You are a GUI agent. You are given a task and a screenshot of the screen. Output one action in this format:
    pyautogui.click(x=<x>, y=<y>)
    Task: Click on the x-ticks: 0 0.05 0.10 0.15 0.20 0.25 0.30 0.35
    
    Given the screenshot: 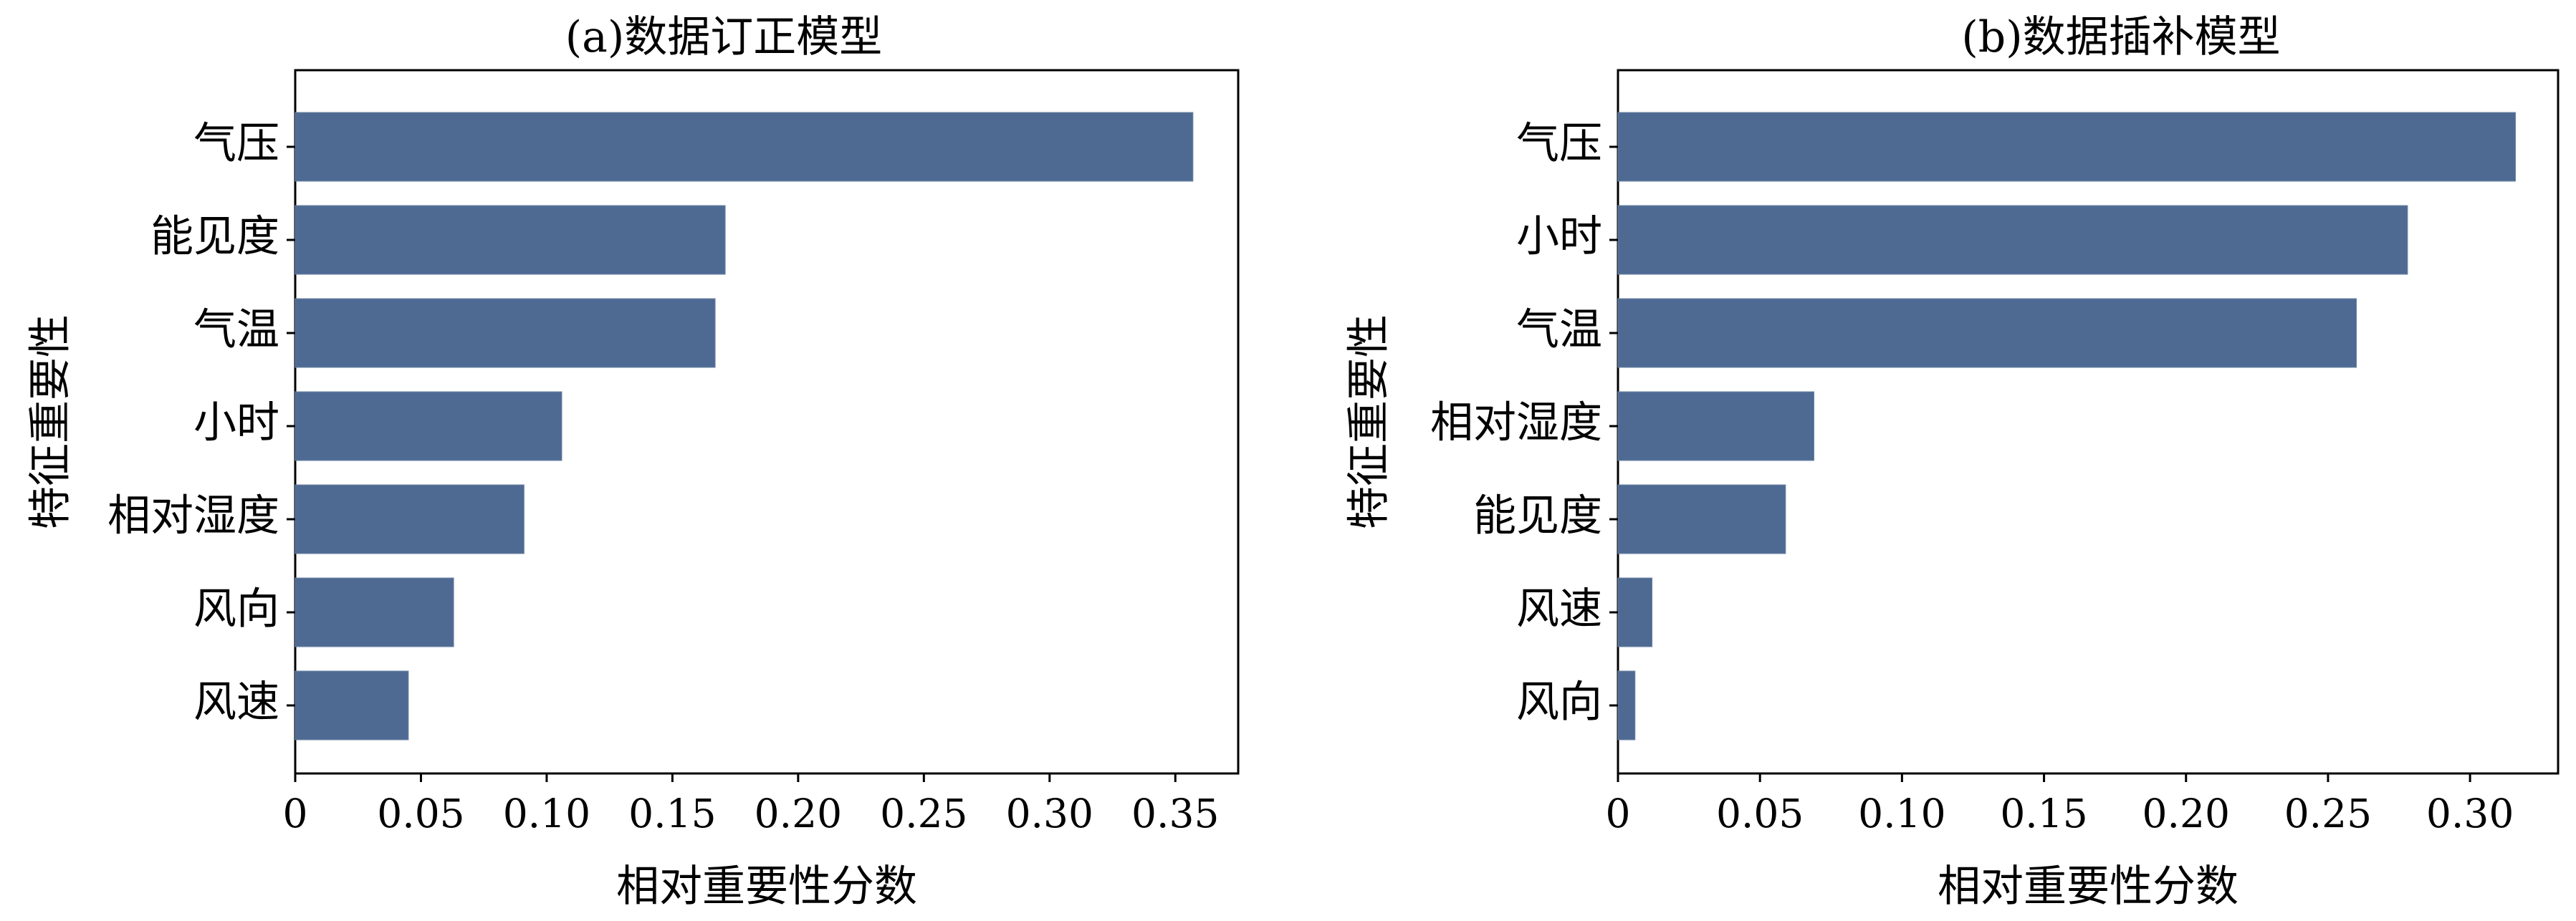 What is the action you would take?
    pyautogui.click(x=751, y=804)
    